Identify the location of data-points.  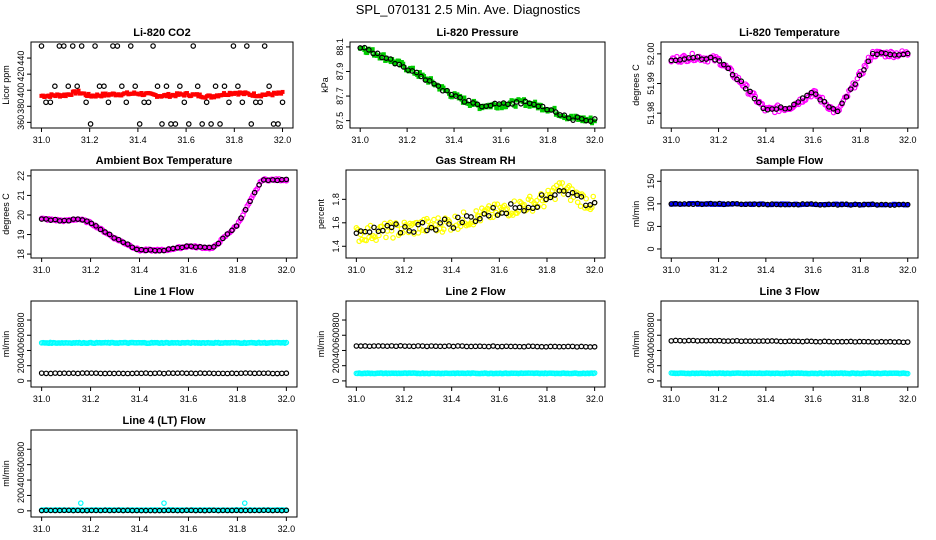
(164, 215).